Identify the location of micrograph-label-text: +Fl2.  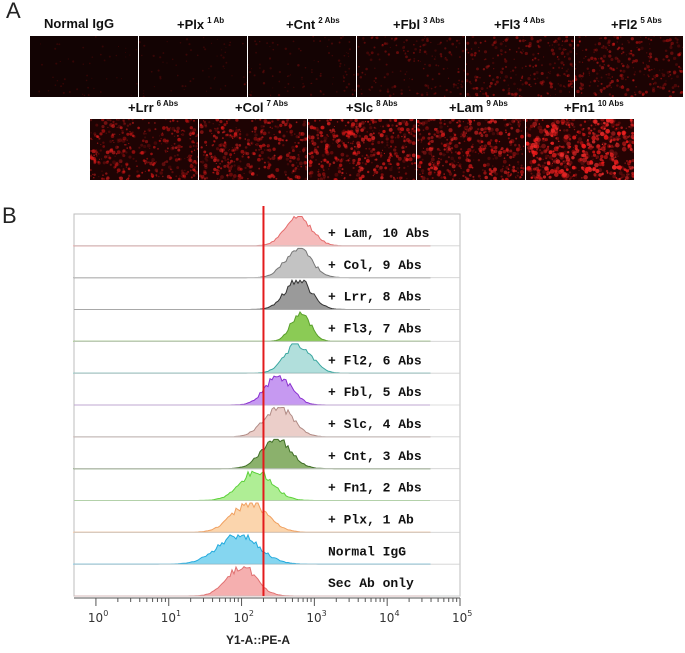
(624, 24).